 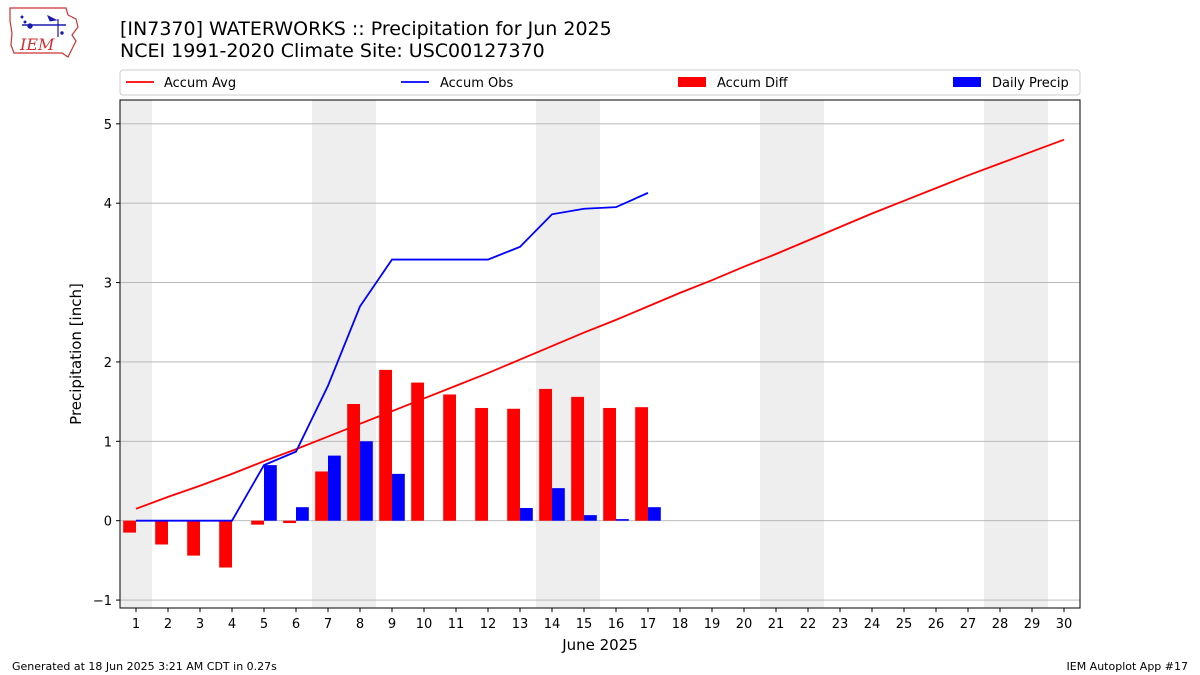 I want to click on x-tick-label: 22, so click(x=808, y=624).